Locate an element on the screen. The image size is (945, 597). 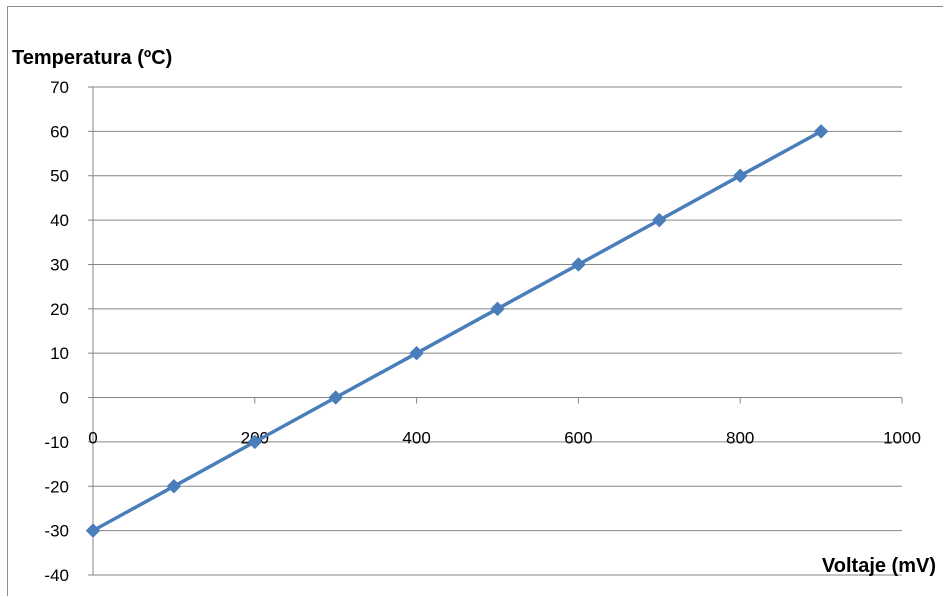
x-tick-labels: 02004006008001000 is located at coordinates (504, 438).